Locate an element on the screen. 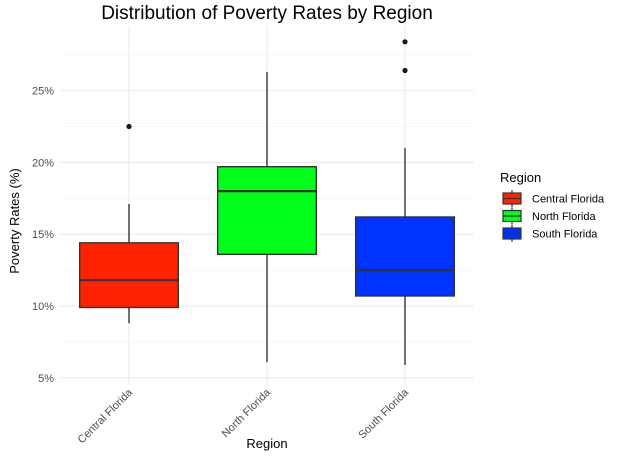 Image resolution: width=628 pixels, height=456 pixels. y-tick-label: 15% is located at coordinates (43, 235).